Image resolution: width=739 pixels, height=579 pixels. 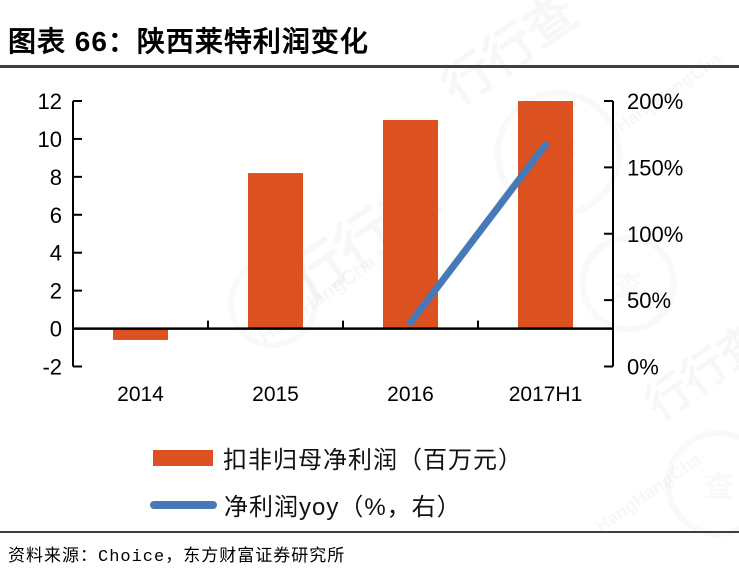 I want to click on svg-text: 150%, so click(x=655, y=167).